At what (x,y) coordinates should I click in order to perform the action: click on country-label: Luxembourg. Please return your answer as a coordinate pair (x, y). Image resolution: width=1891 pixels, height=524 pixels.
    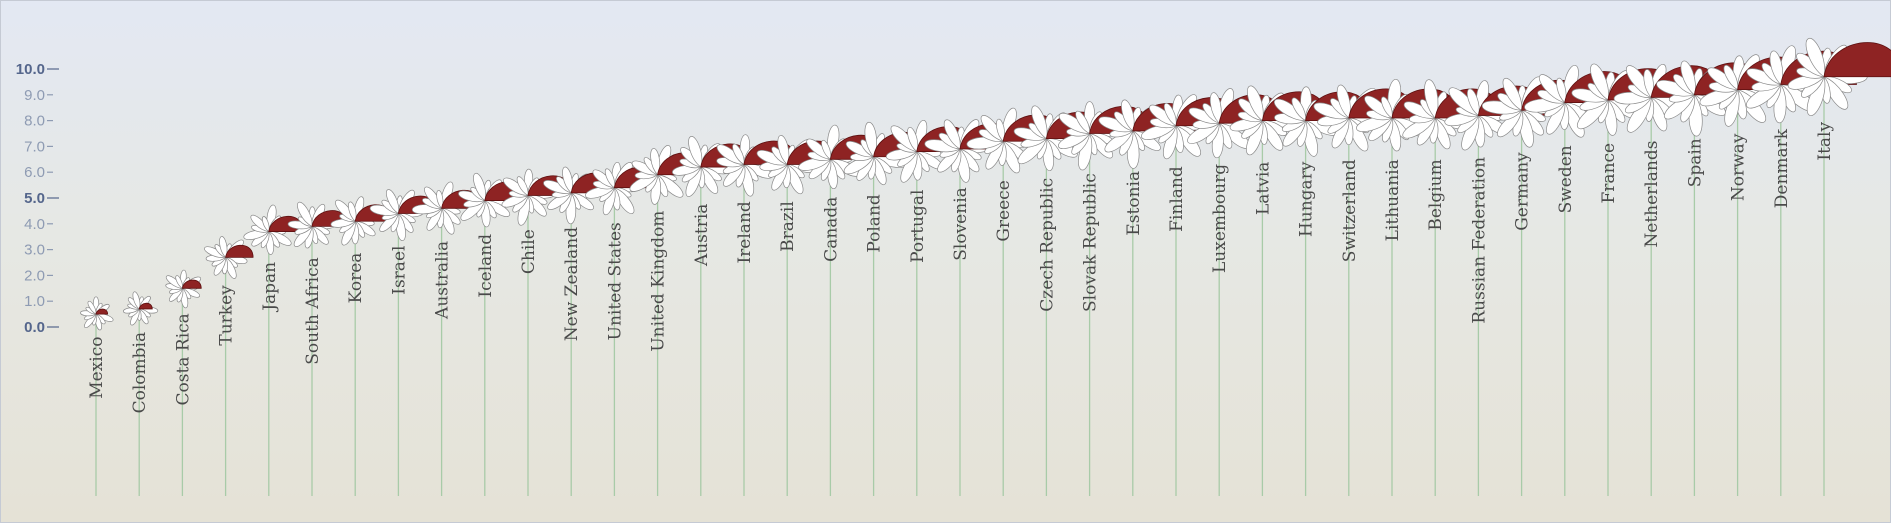
    Looking at the image, I should click on (1220, 218).